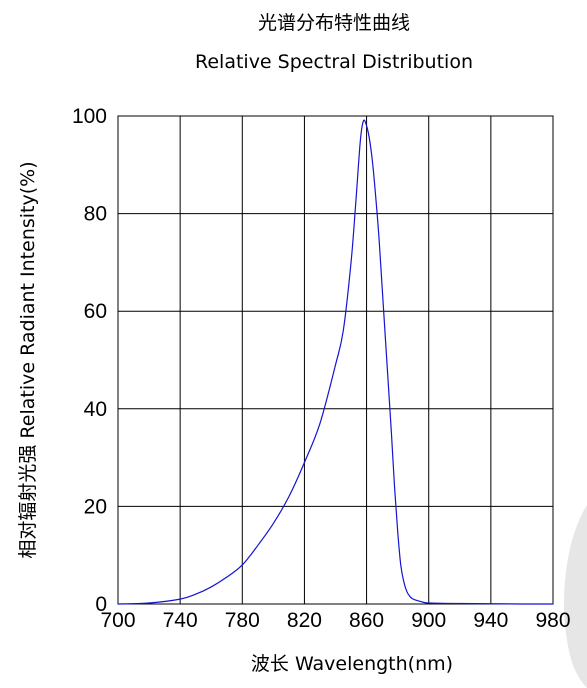 The height and width of the screenshot is (688, 587). I want to click on x-axis-label: 波长 Wavelength(nm), so click(352, 664).